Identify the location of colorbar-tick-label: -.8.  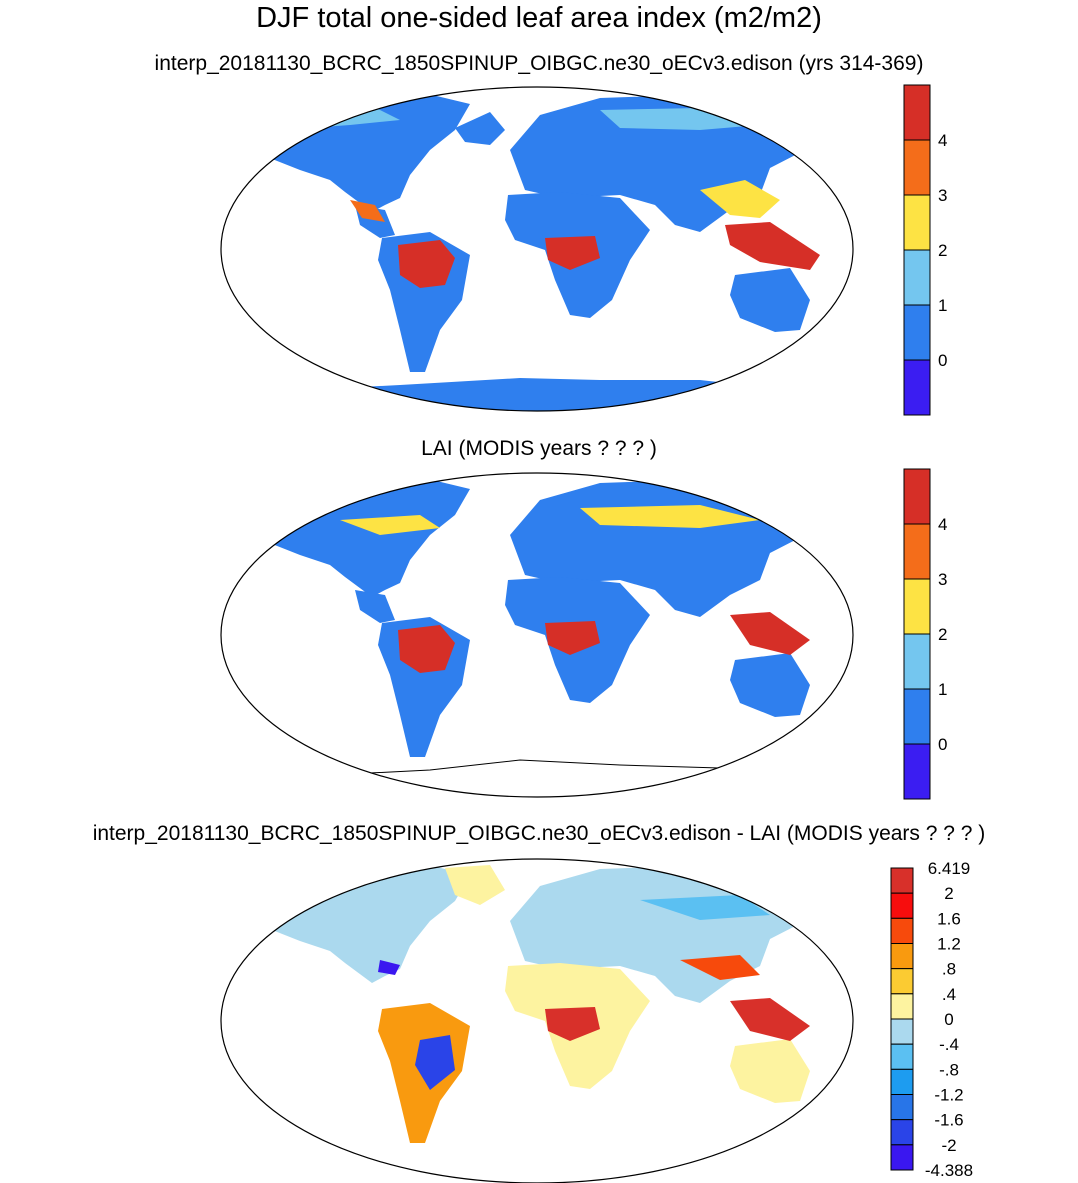
(949, 1069).